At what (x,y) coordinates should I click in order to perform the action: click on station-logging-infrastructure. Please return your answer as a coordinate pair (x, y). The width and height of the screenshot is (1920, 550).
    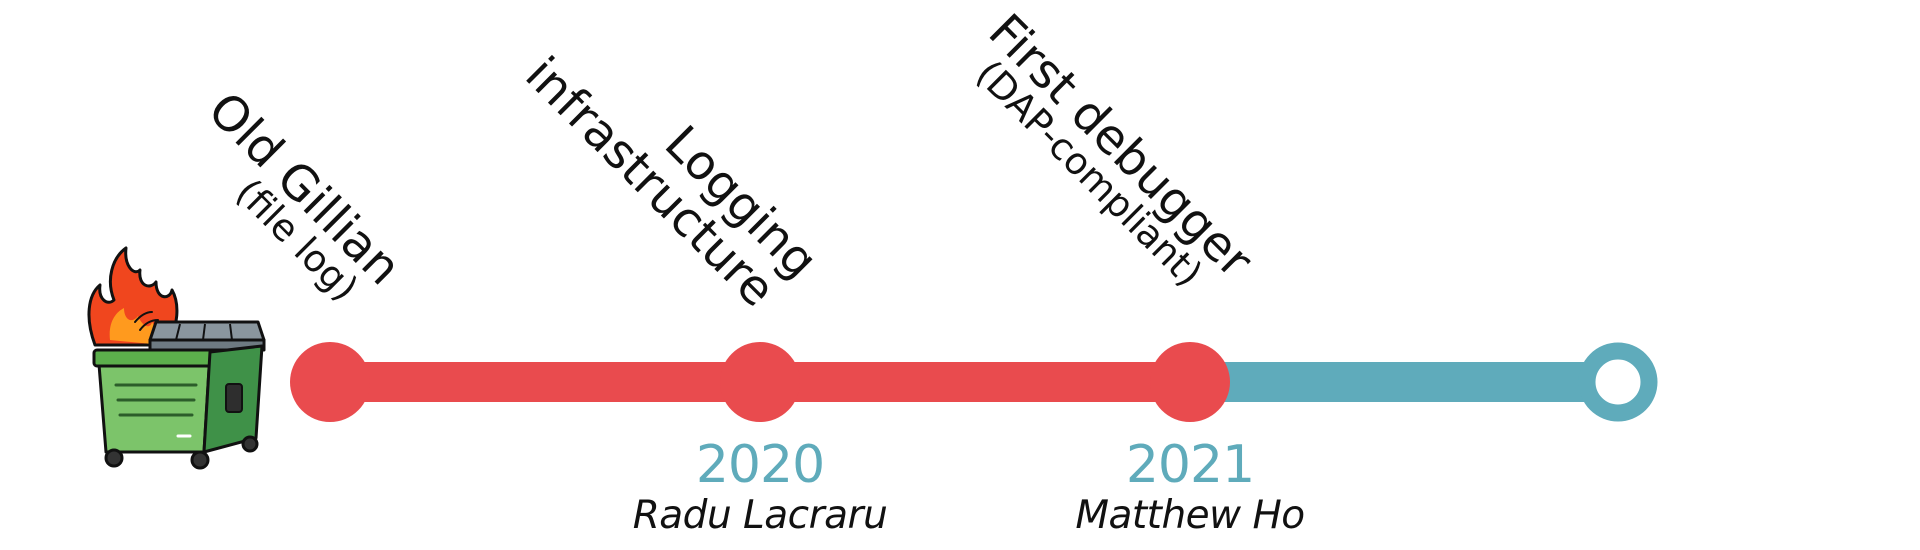
    Looking at the image, I should click on (760, 382).